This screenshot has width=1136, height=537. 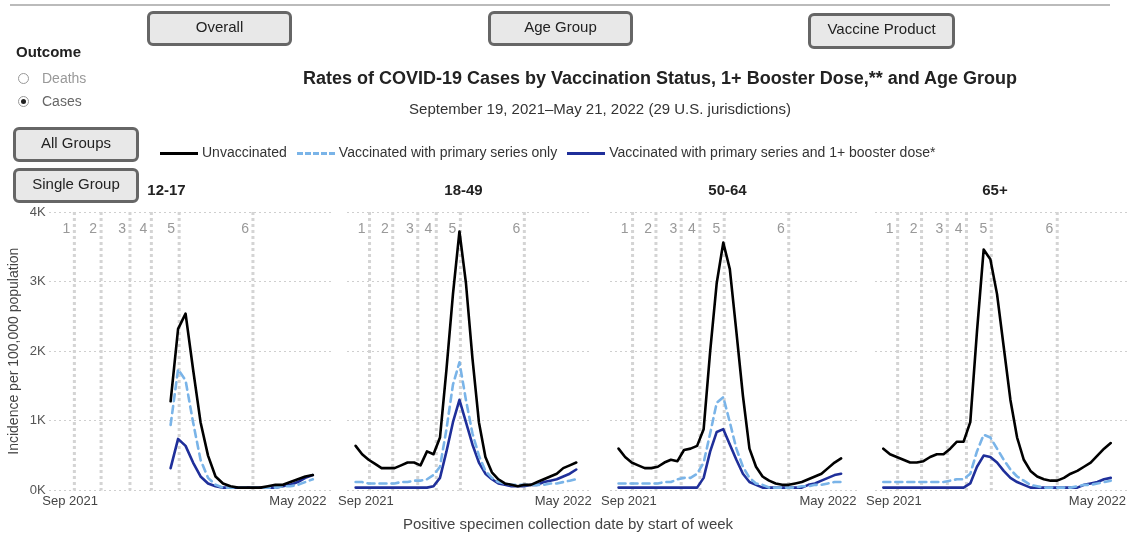 What do you see at coordinates (38, 350) in the screenshot?
I see `y-tick-label: 2K` at bounding box center [38, 350].